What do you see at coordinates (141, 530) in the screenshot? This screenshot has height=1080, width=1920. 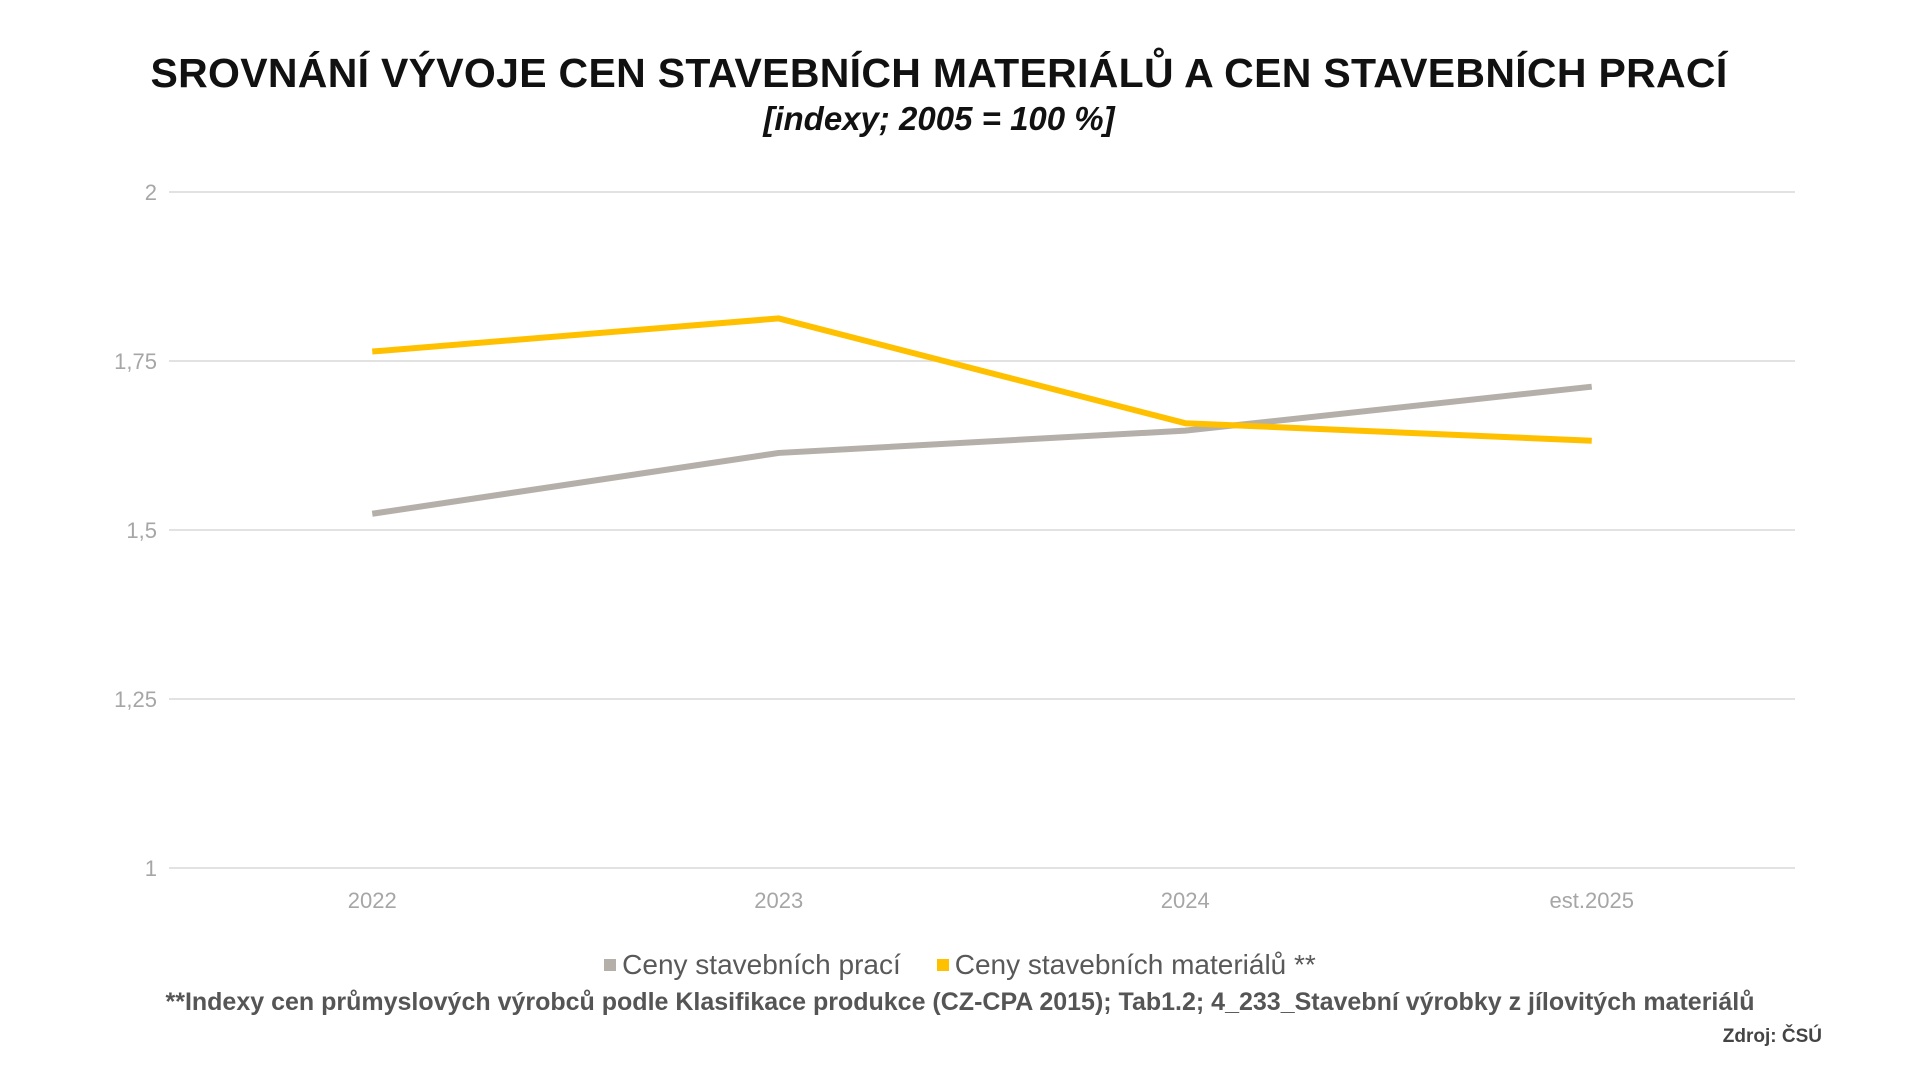 I see `y-tick-label: 1,5` at bounding box center [141, 530].